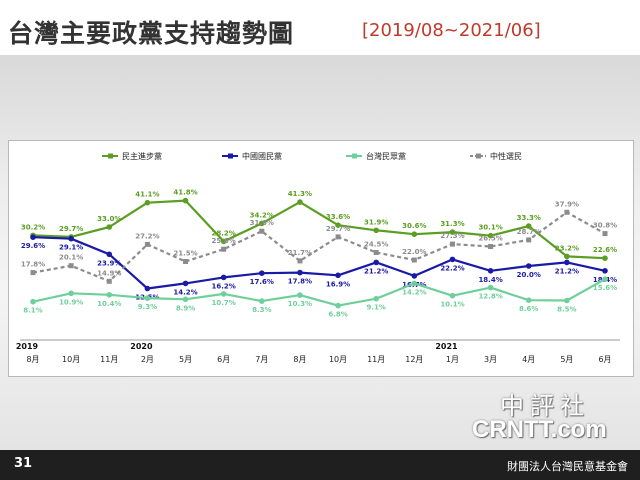 The image size is (640, 480). I want to click on data-label-1: 22.6%, so click(605, 250).